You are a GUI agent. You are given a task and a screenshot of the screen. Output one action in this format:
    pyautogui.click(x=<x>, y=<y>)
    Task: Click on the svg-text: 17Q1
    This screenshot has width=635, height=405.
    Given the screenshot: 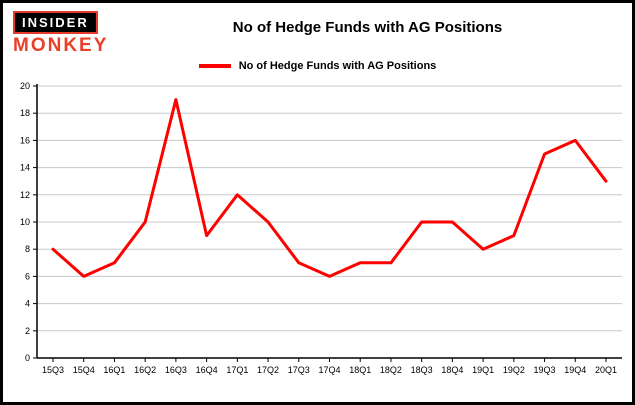 What is the action you would take?
    pyautogui.click(x=237, y=370)
    